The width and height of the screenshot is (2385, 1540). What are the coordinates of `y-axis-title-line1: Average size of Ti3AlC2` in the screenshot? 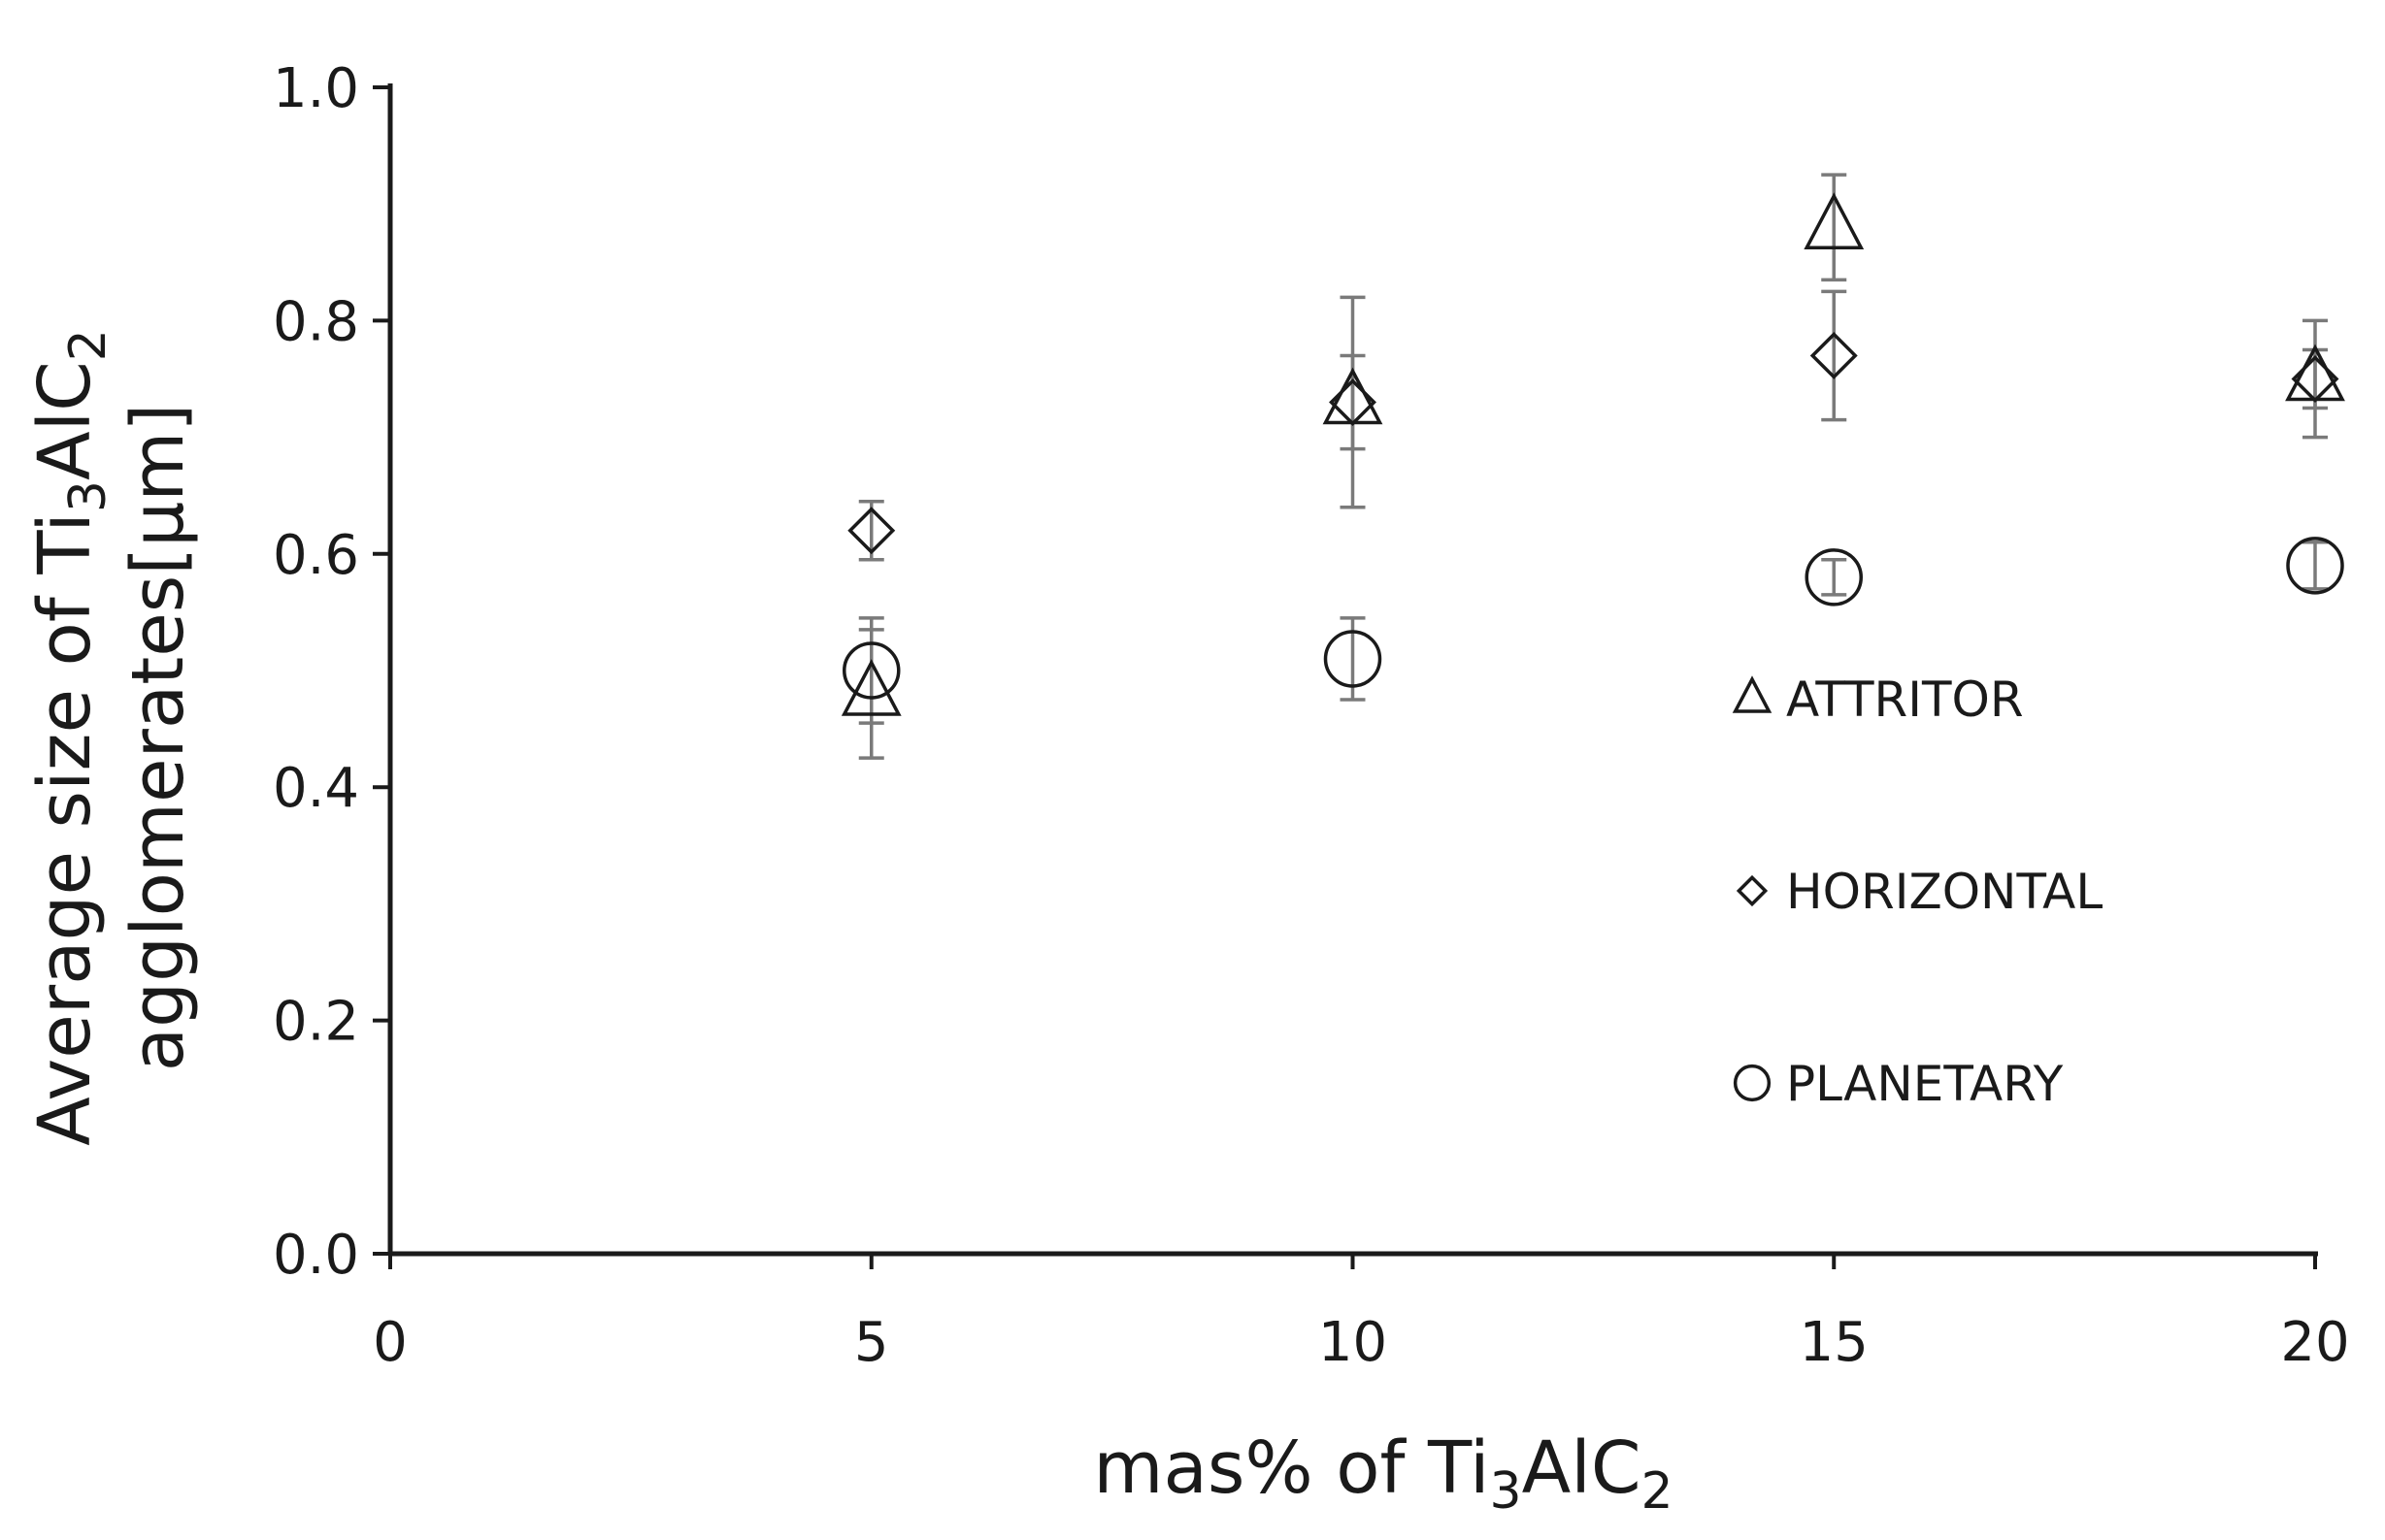 It's located at (70, 738).